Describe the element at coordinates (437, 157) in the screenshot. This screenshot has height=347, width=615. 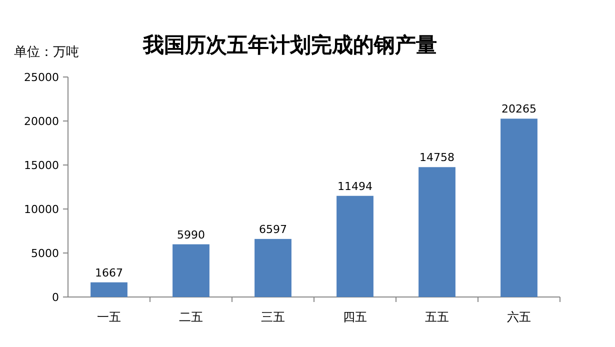
I see `data-label: 14758` at that location.